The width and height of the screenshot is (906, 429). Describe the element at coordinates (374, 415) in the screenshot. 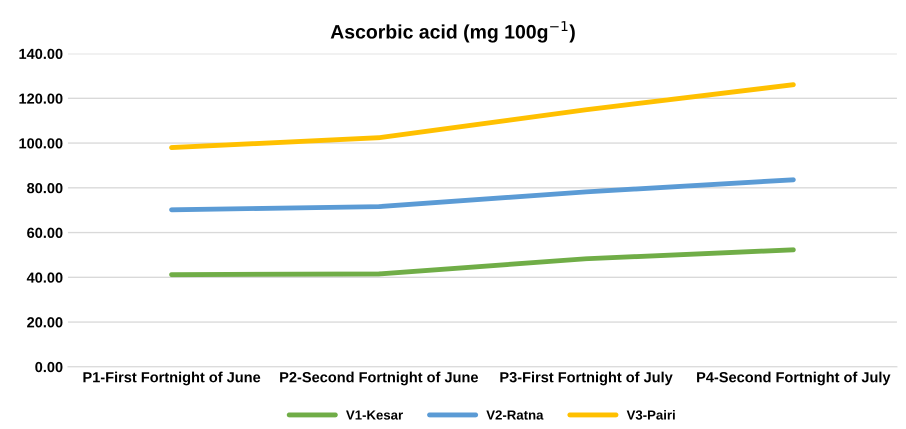

I see `legend-label: V1-Kesar` at that location.